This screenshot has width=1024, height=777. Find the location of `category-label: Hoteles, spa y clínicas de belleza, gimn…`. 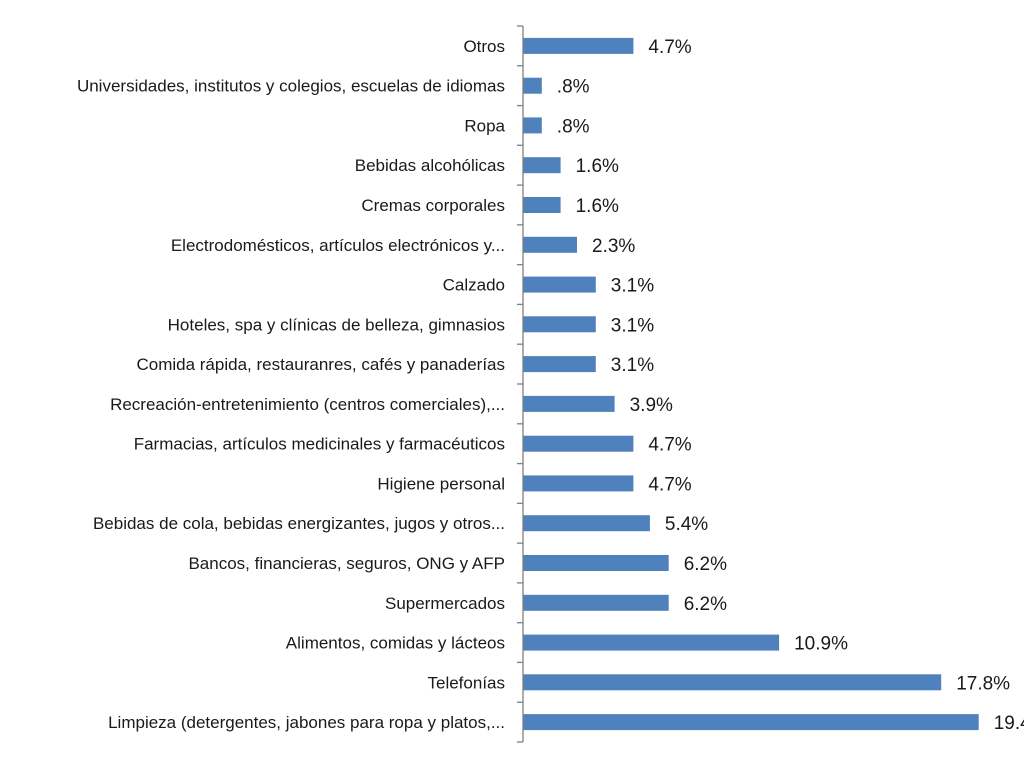

category-label: Hoteles, spa y clínicas de belleza, gimn… is located at coordinates (336, 324).